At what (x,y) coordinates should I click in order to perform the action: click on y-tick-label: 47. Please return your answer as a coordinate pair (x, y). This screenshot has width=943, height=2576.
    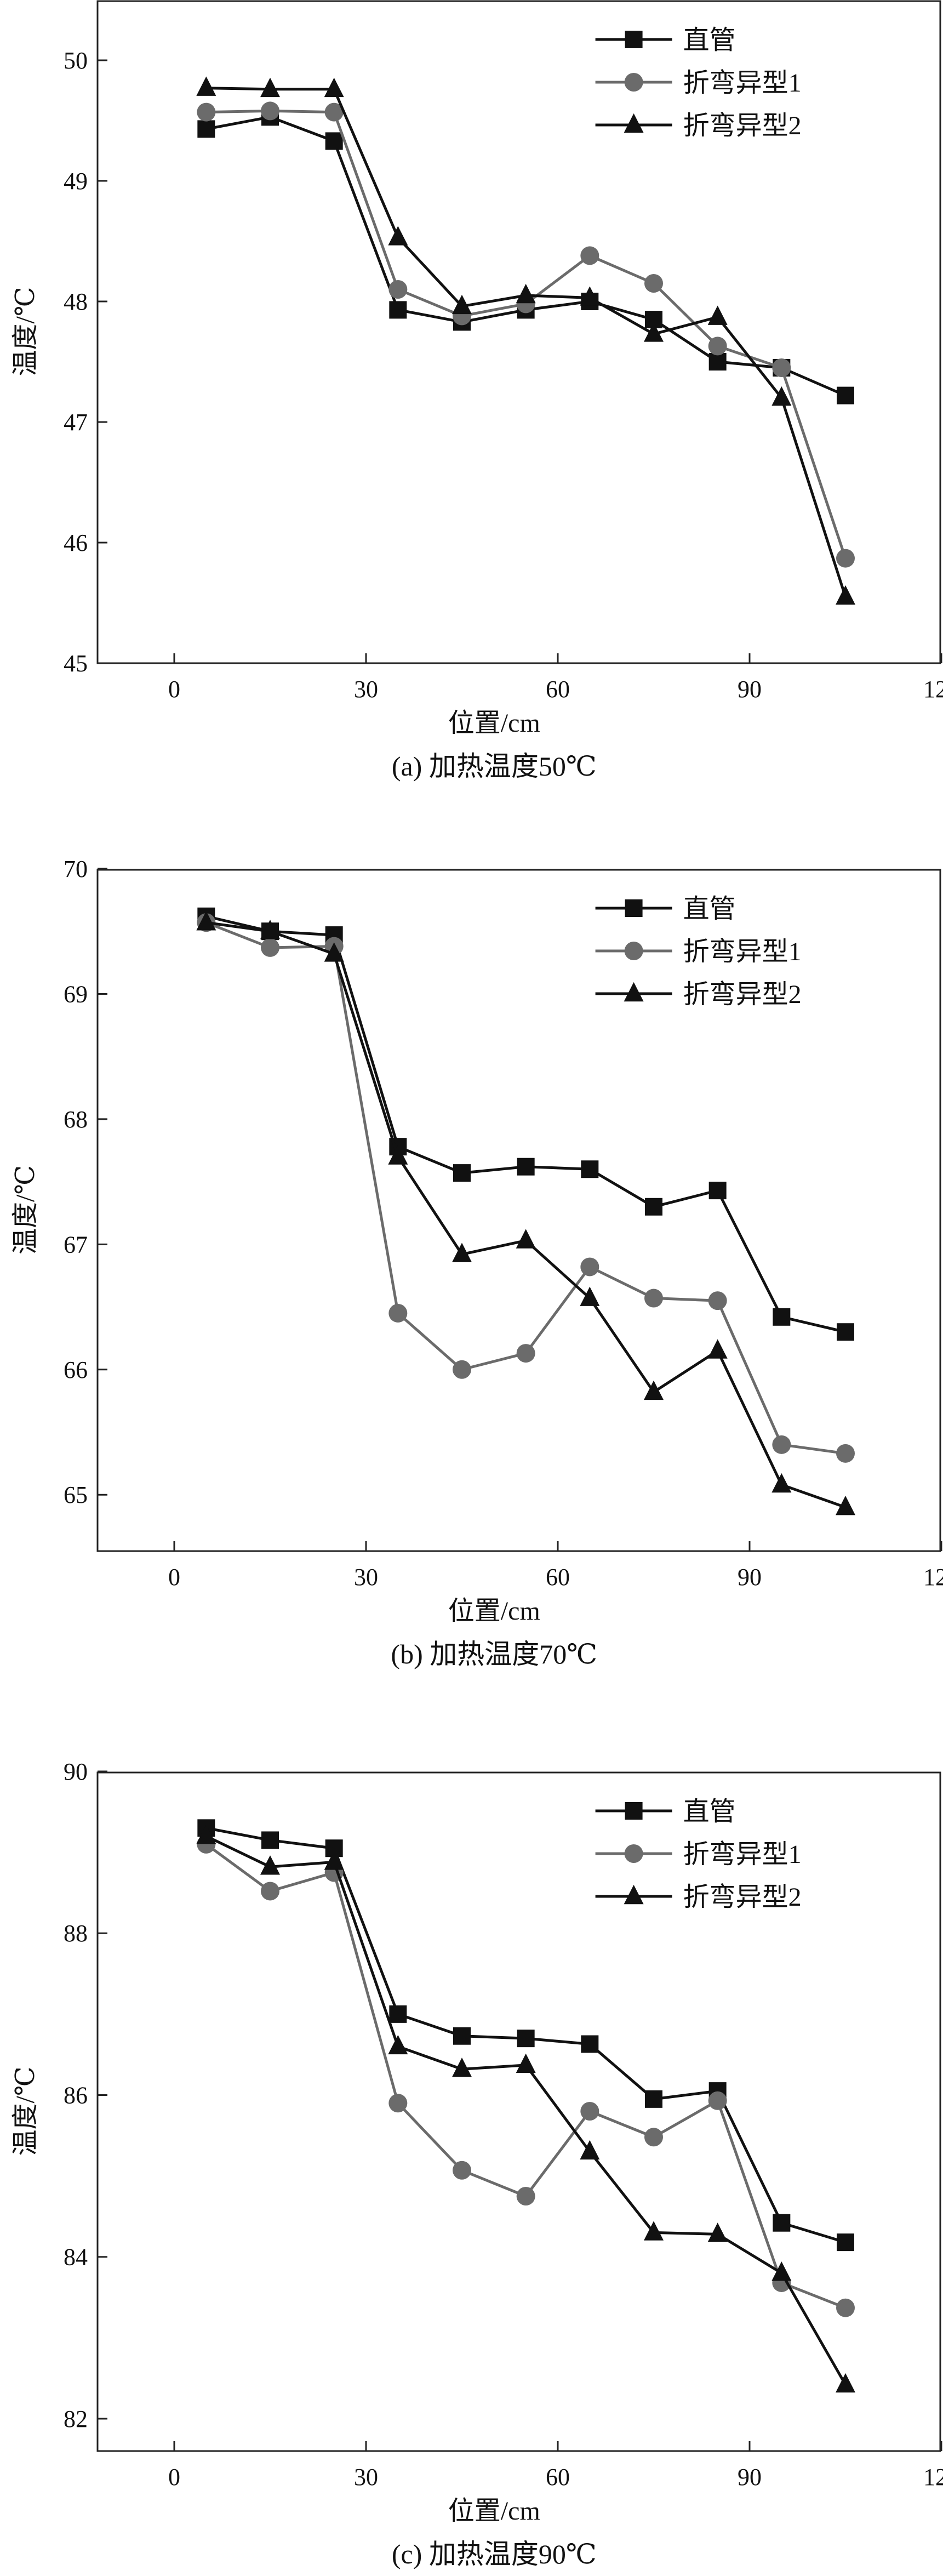
    Looking at the image, I should click on (76, 422).